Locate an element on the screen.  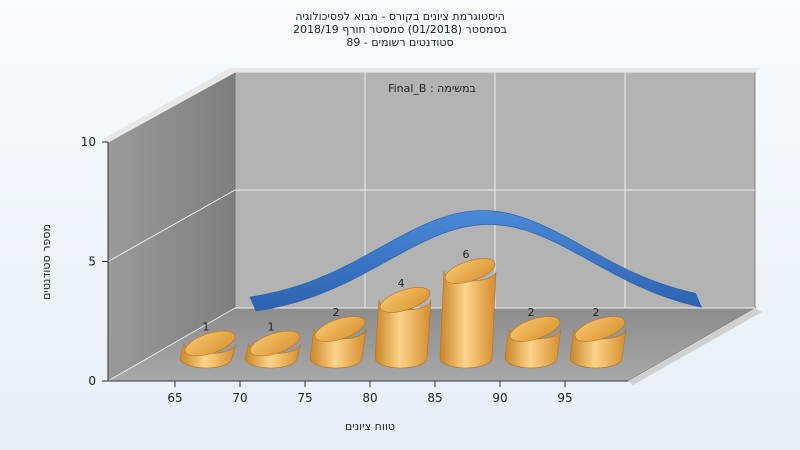
normal-curve is located at coordinates (476, 261).